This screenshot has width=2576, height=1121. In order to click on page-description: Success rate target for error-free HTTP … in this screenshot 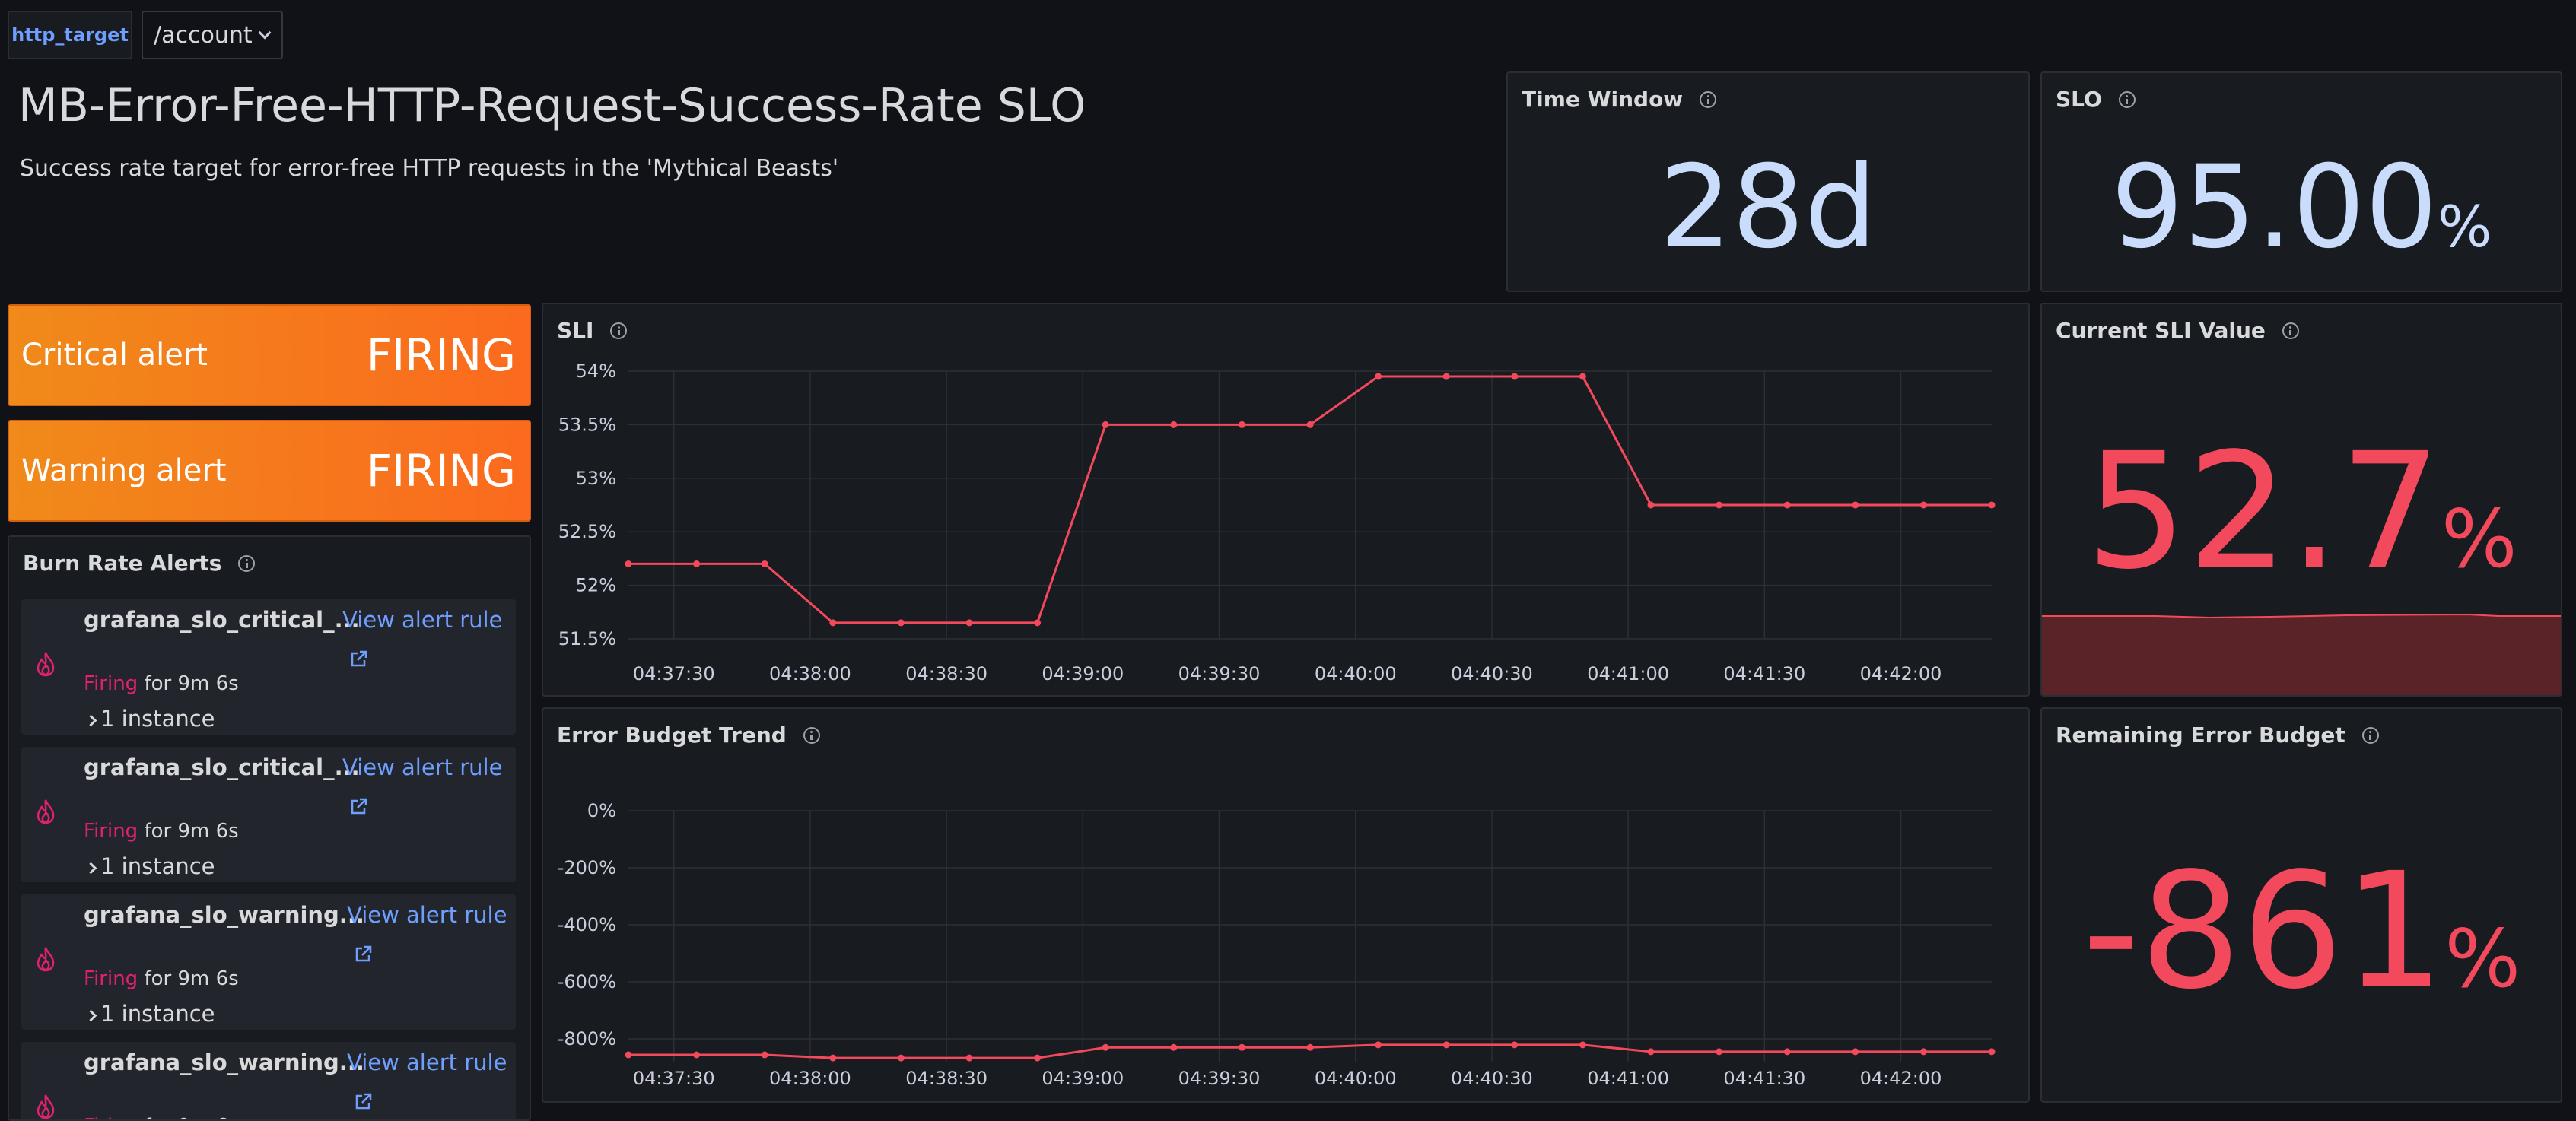, I will do `click(429, 168)`.